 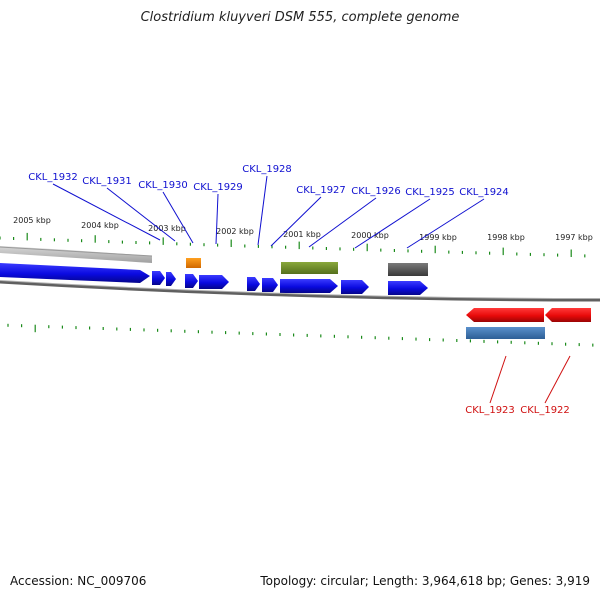 I want to click on scale-label: 1998 kbp, so click(x=506, y=237).